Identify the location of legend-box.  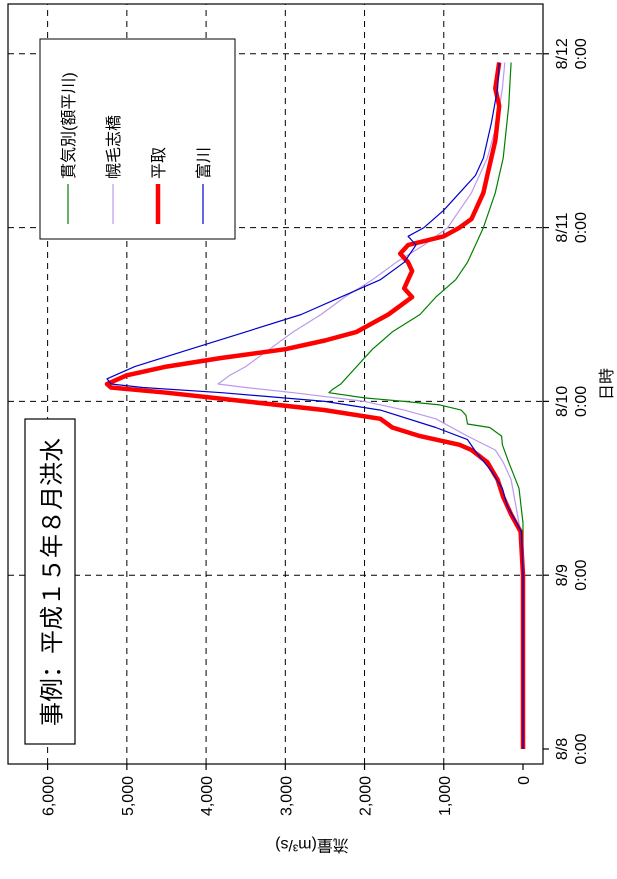
(137, 139).